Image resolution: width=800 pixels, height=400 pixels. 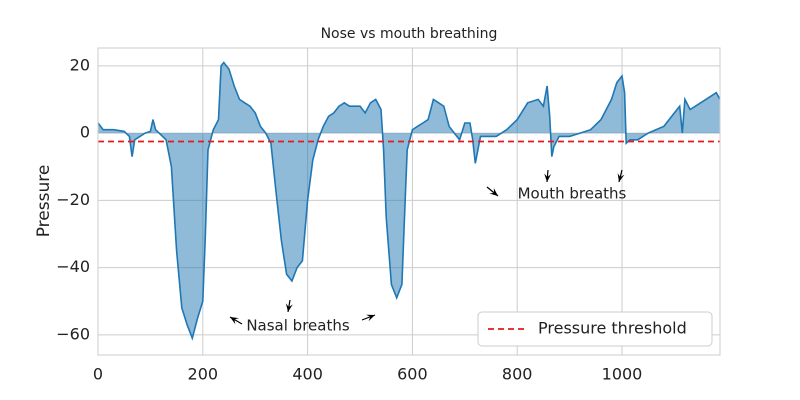 I want to click on x-tick-label: 200, so click(x=203, y=374).